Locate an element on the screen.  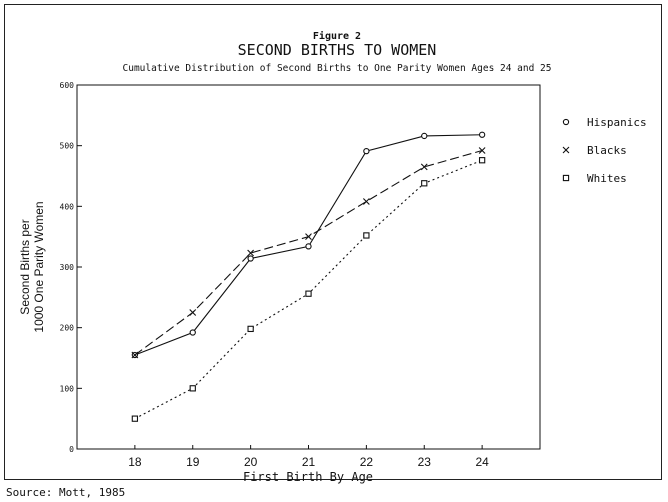
x-tick-label: 24 is located at coordinates (482, 462).